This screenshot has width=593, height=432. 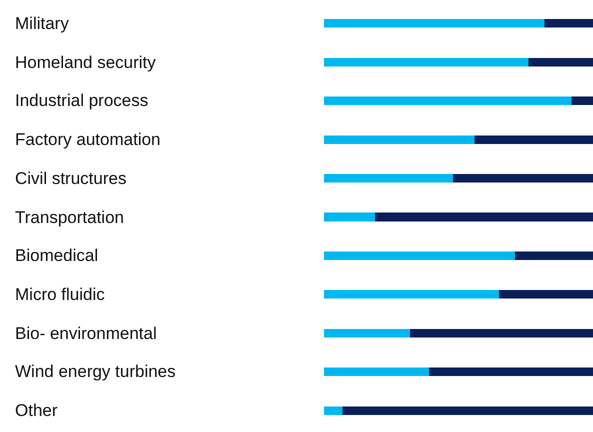 What do you see at coordinates (85, 62) in the screenshot?
I see `y-tick-label: Homeland security` at bounding box center [85, 62].